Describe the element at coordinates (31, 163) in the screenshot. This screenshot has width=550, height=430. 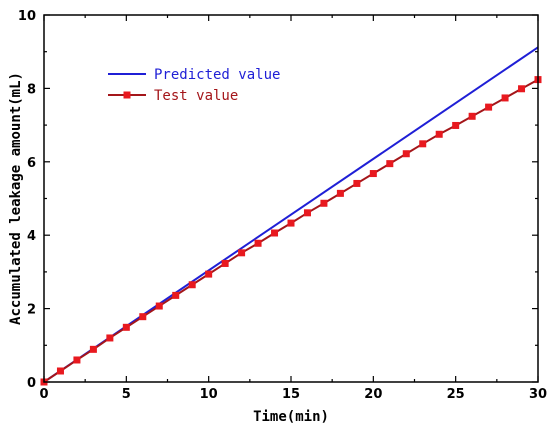
I see `y-tick-label: 6` at that location.